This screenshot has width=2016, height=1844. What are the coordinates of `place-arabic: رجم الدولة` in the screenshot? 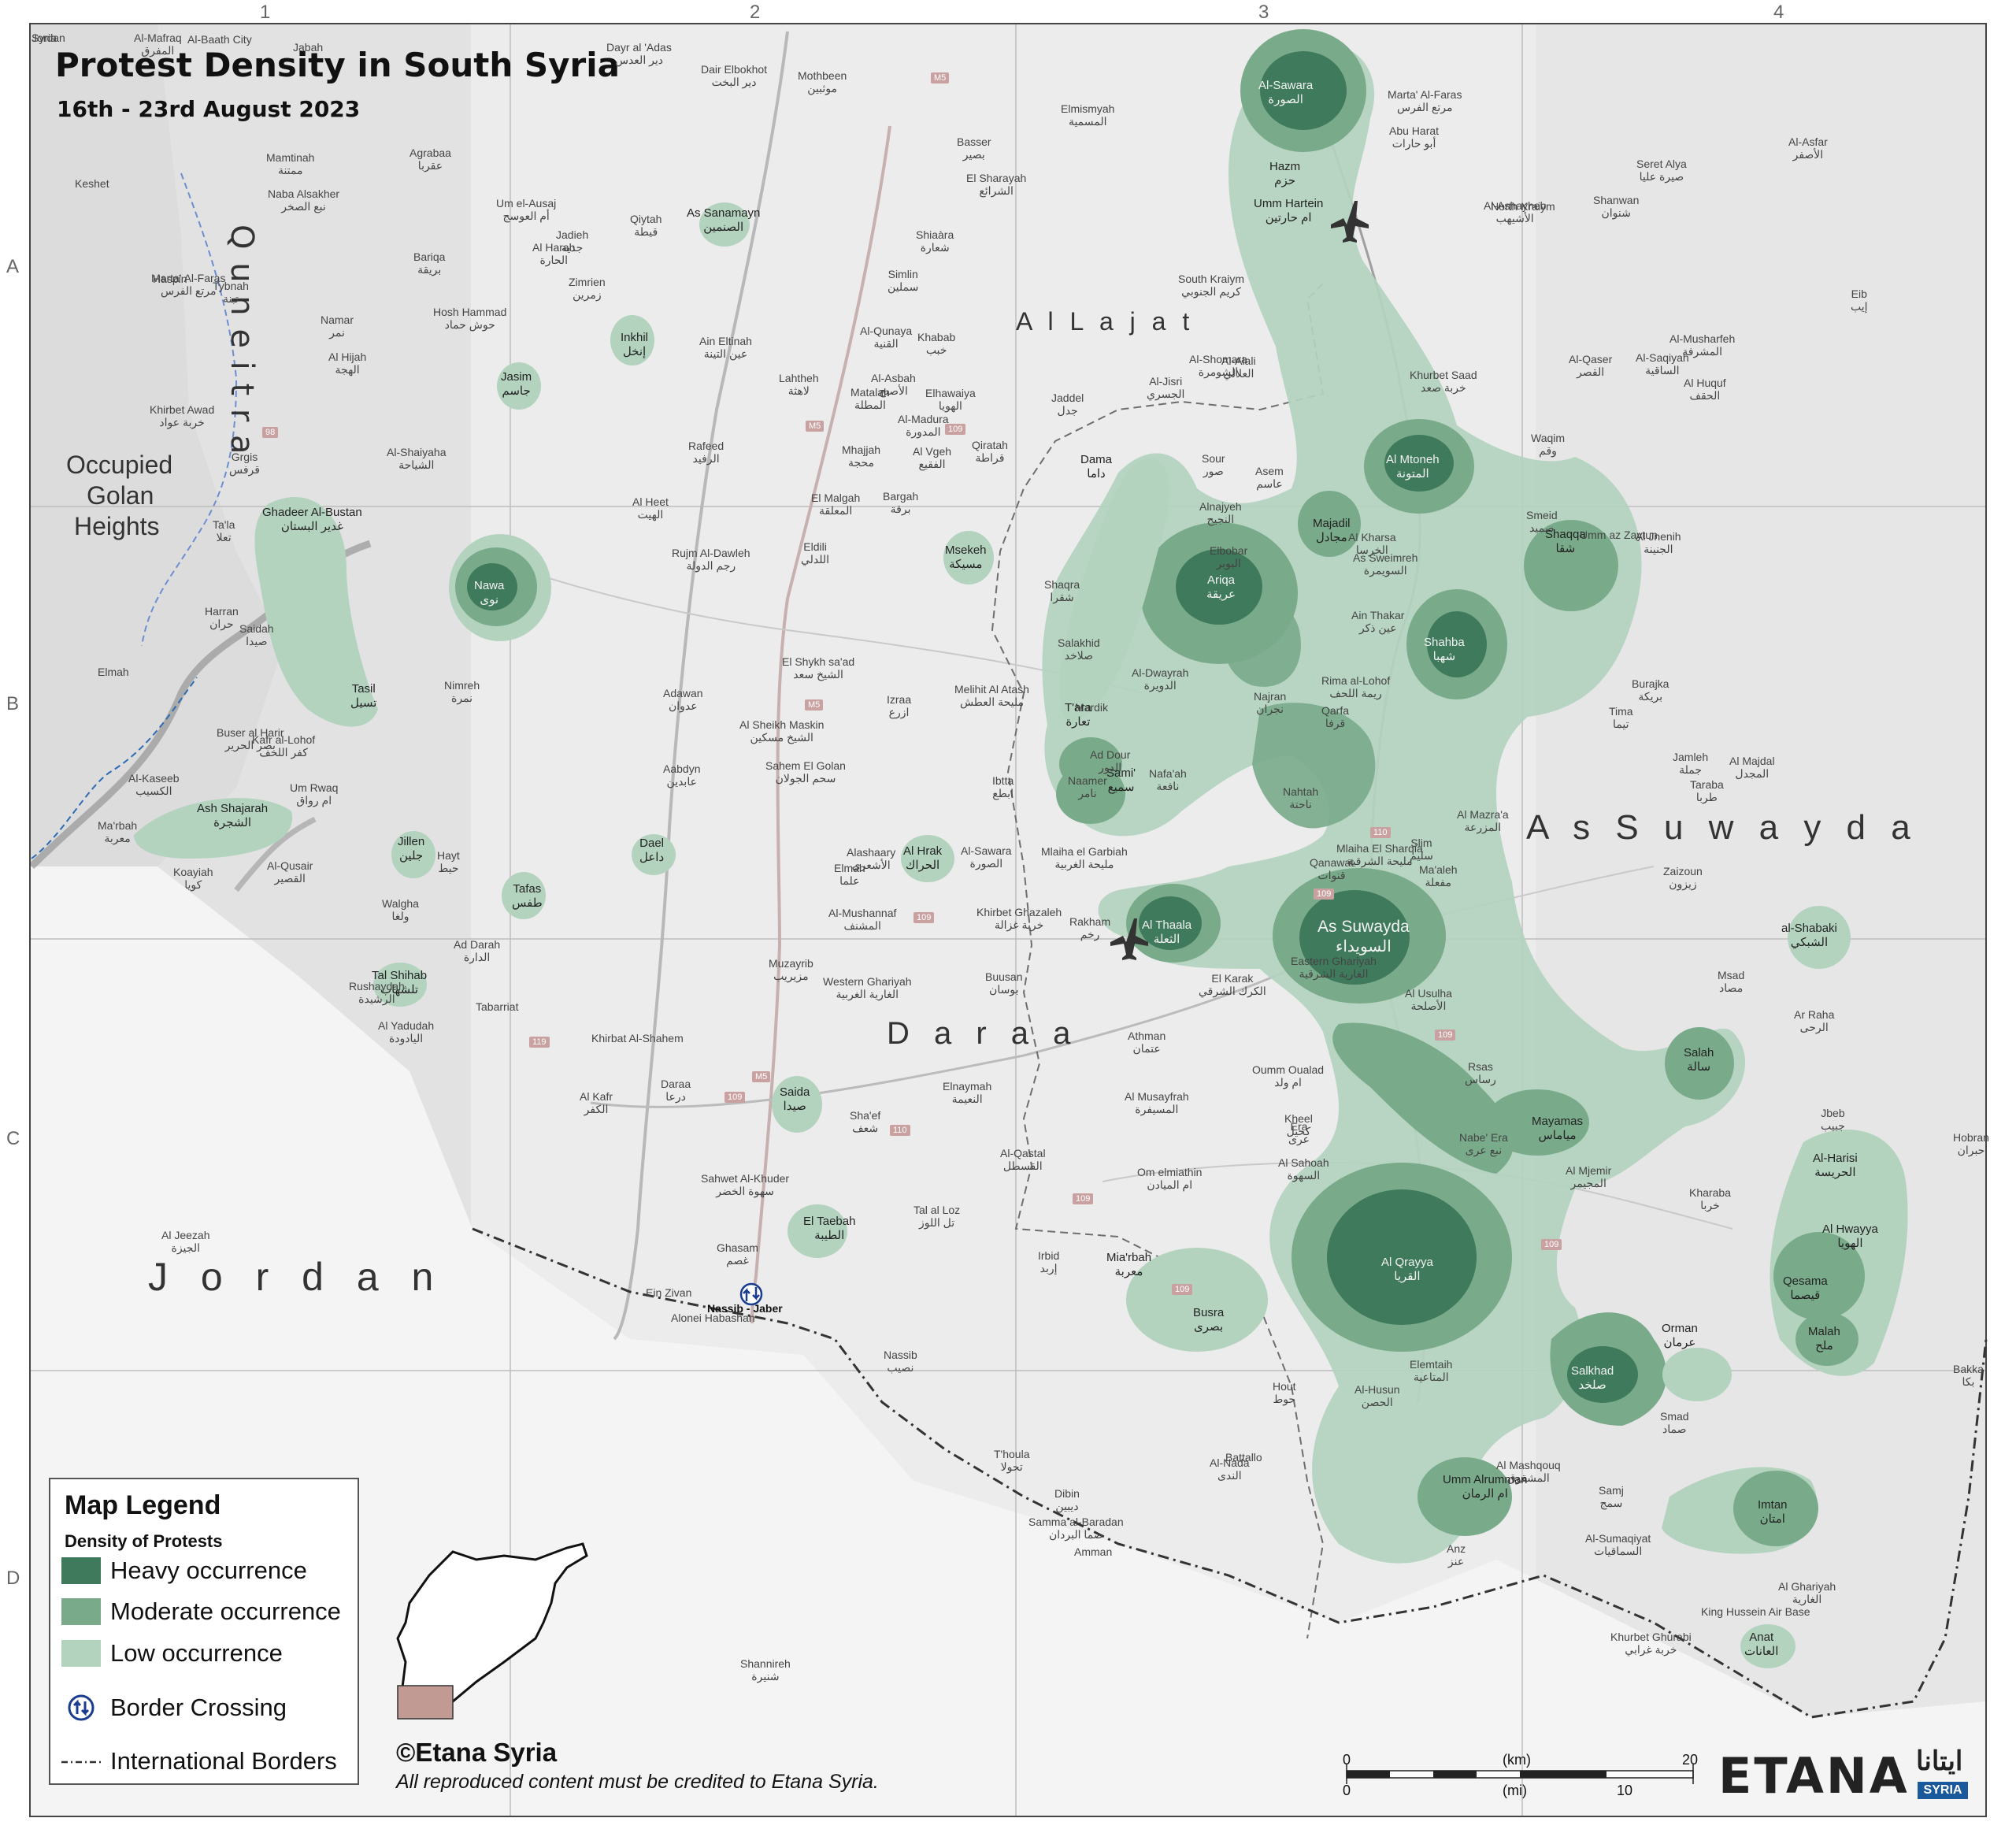 It's located at (711, 565).